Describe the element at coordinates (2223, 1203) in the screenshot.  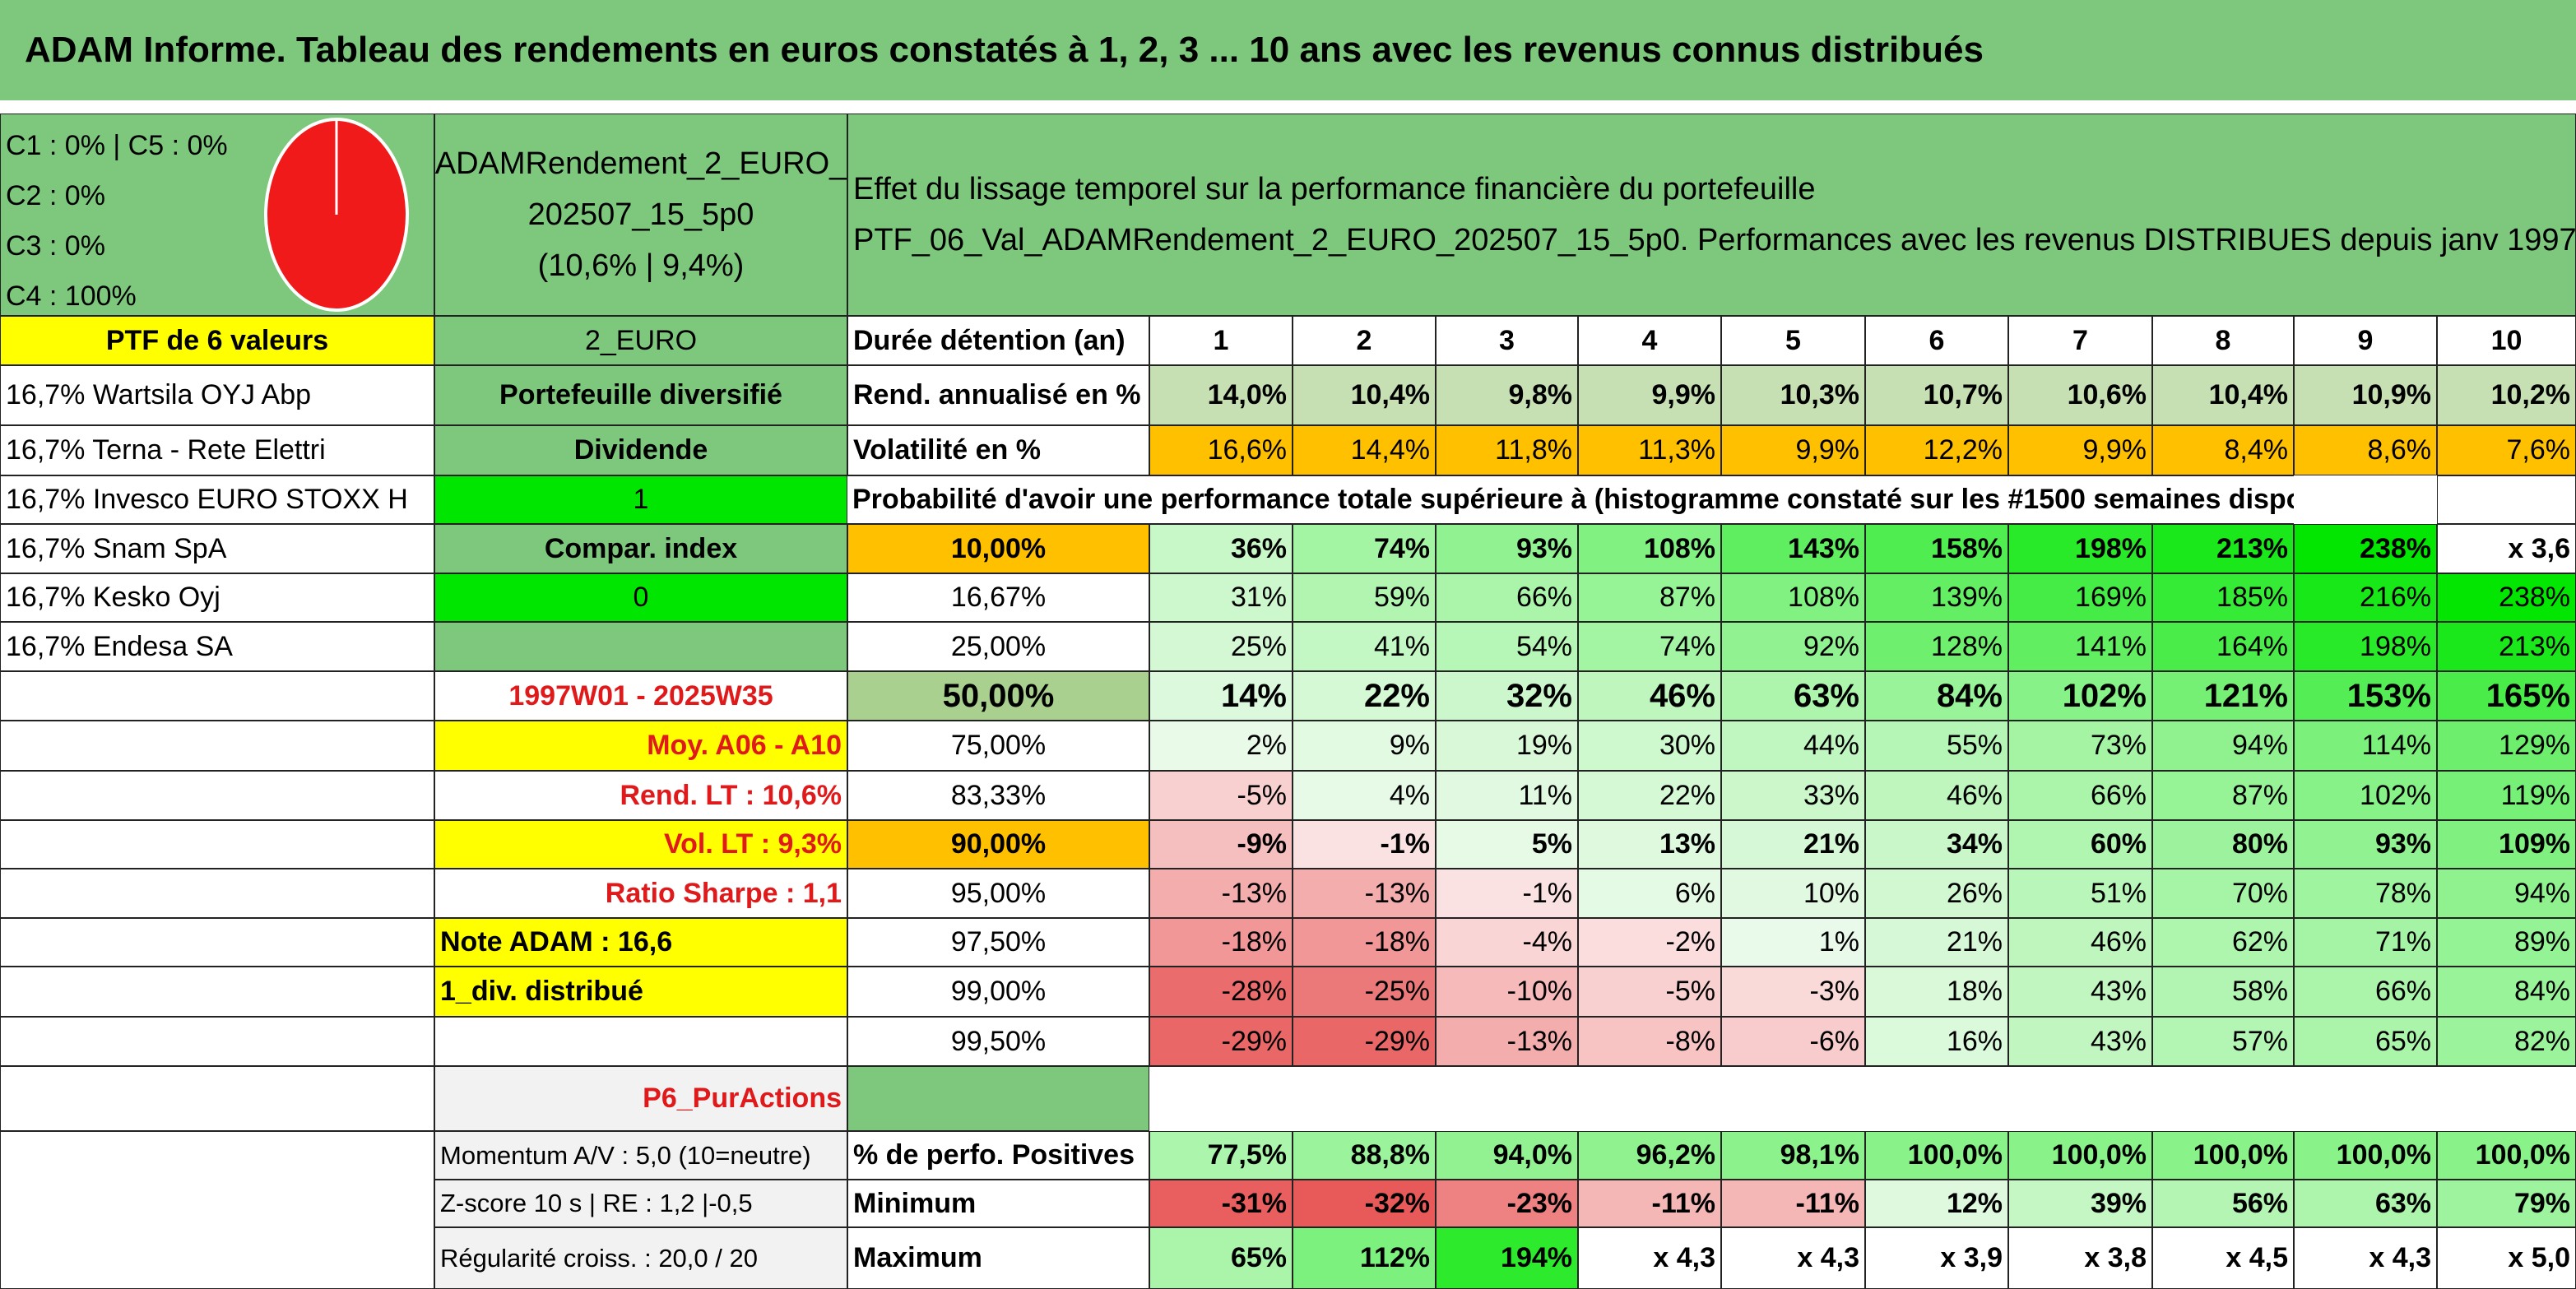
I see `min-value: 56%` at that location.